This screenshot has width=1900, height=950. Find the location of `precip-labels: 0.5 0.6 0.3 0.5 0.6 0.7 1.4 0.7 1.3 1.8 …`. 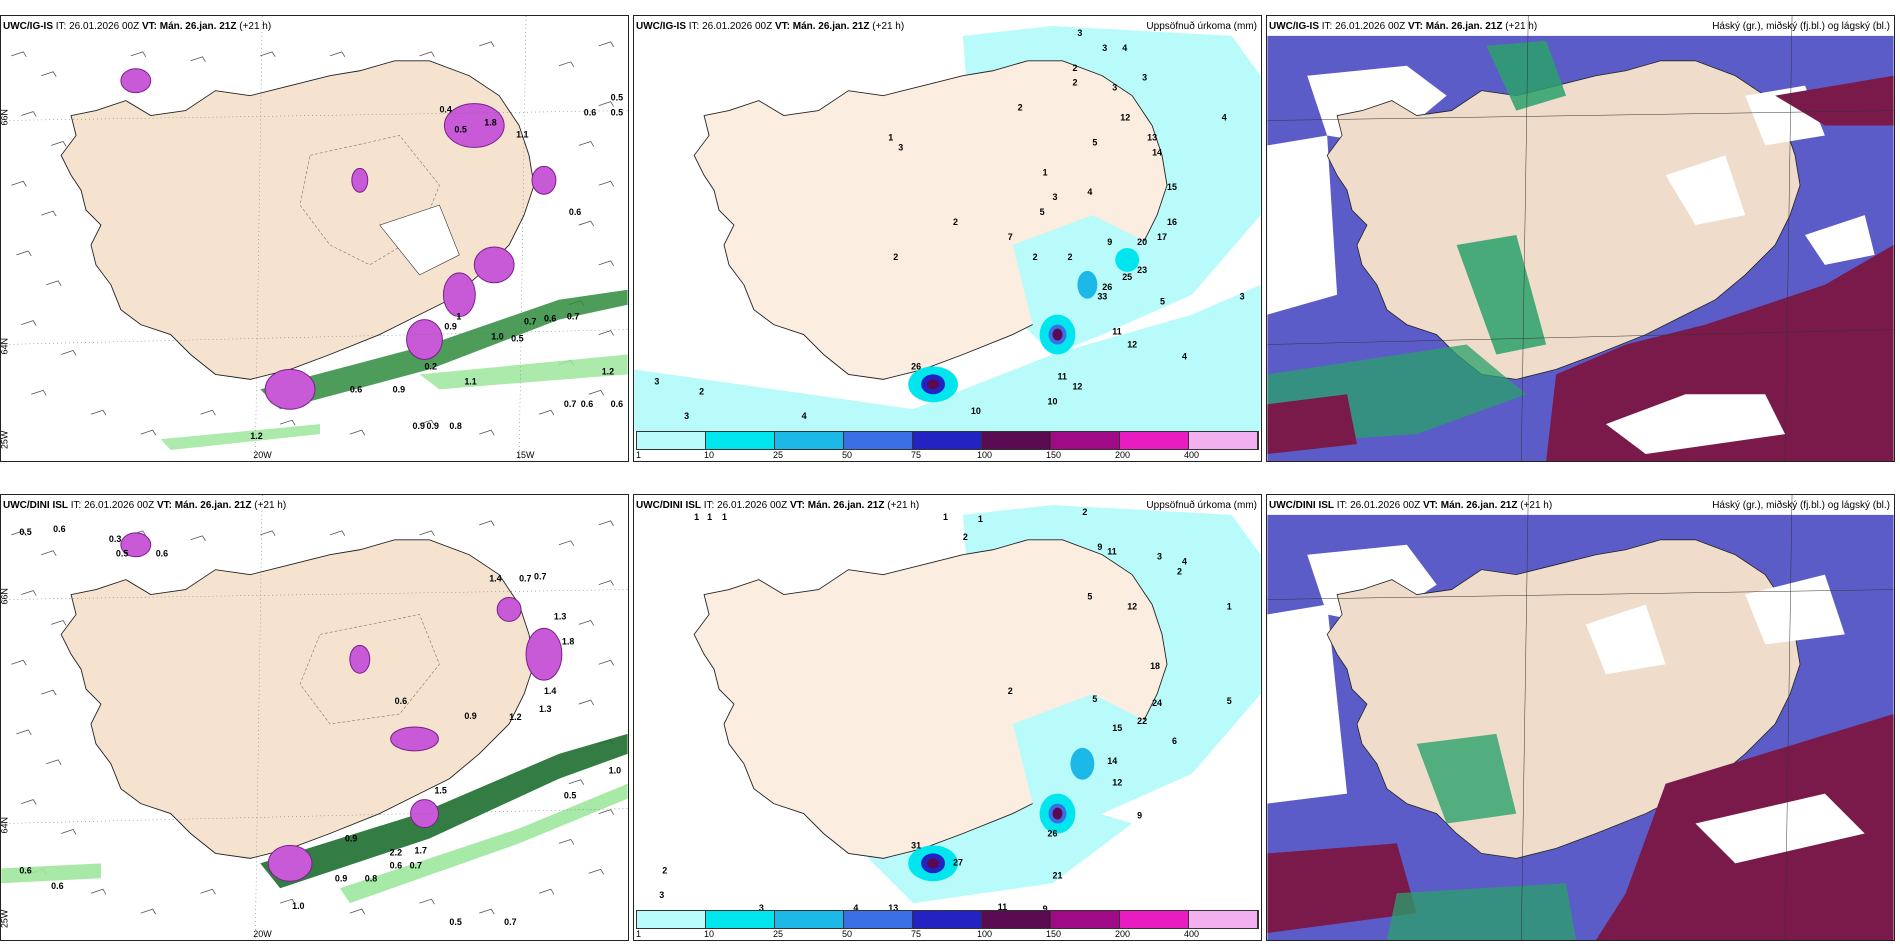

precip-labels: 0.5 0.6 0.3 0.5 0.6 0.7 1.4 0.7 1.3 1.8 … is located at coordinates (320, 725).